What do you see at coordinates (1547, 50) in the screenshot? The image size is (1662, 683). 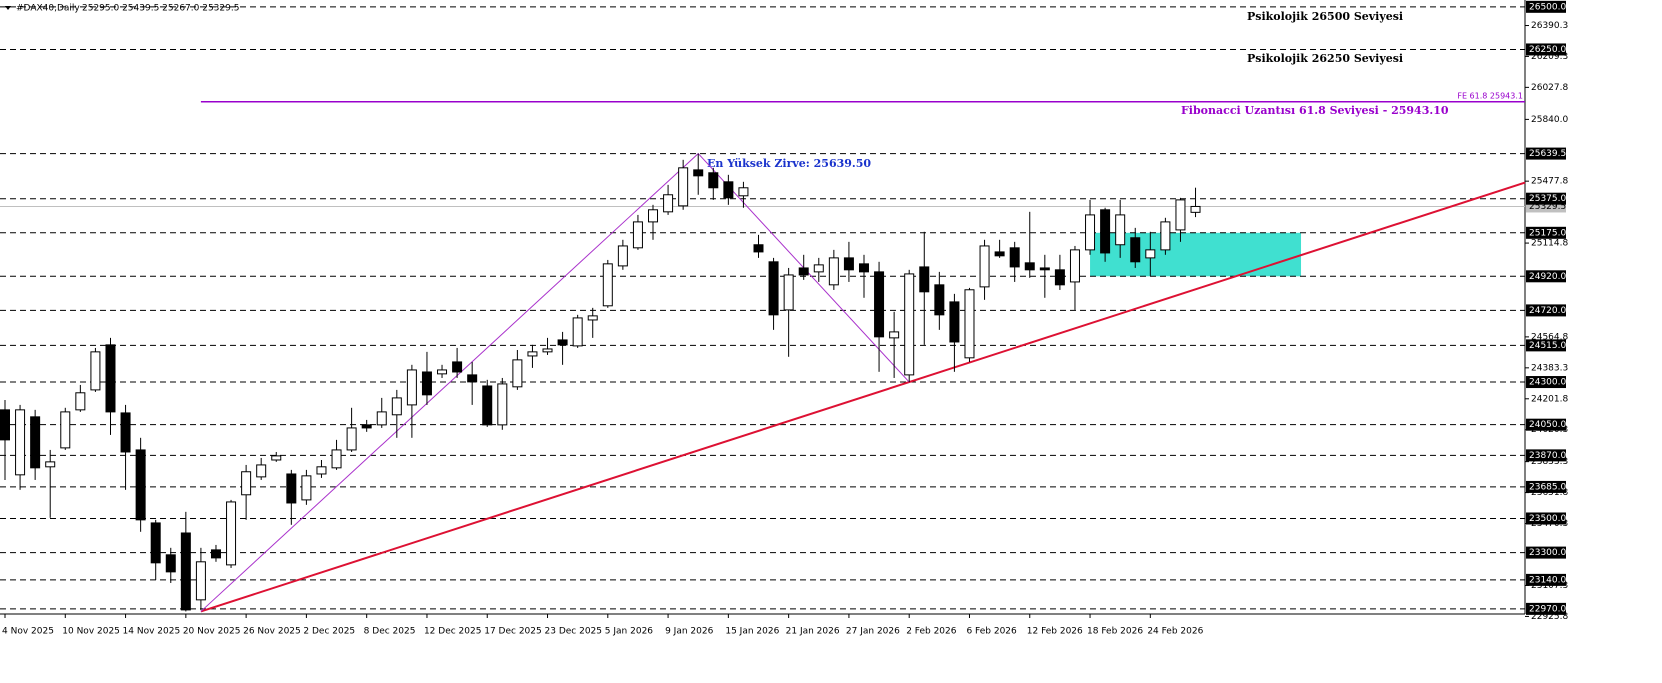 I see `level-label: 26250.0` at bounding box center [1547, 50].